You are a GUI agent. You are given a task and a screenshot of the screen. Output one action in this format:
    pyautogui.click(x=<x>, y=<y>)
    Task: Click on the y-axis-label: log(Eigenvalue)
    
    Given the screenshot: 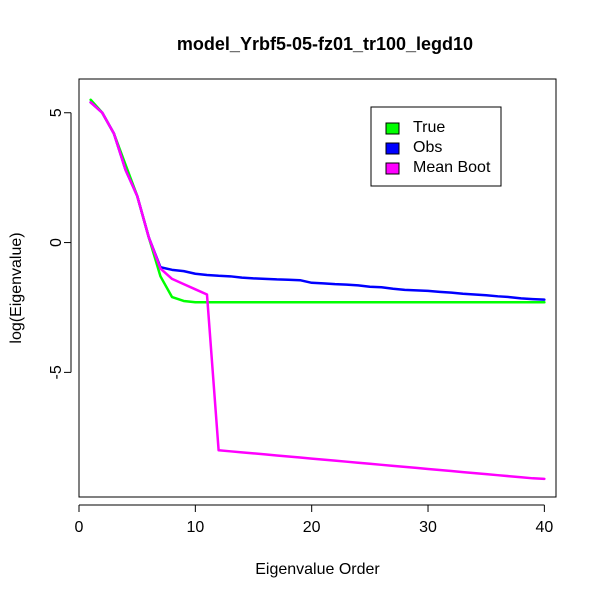 What is the action you would take?
    pyautogui.click(x=16, y=287)
    